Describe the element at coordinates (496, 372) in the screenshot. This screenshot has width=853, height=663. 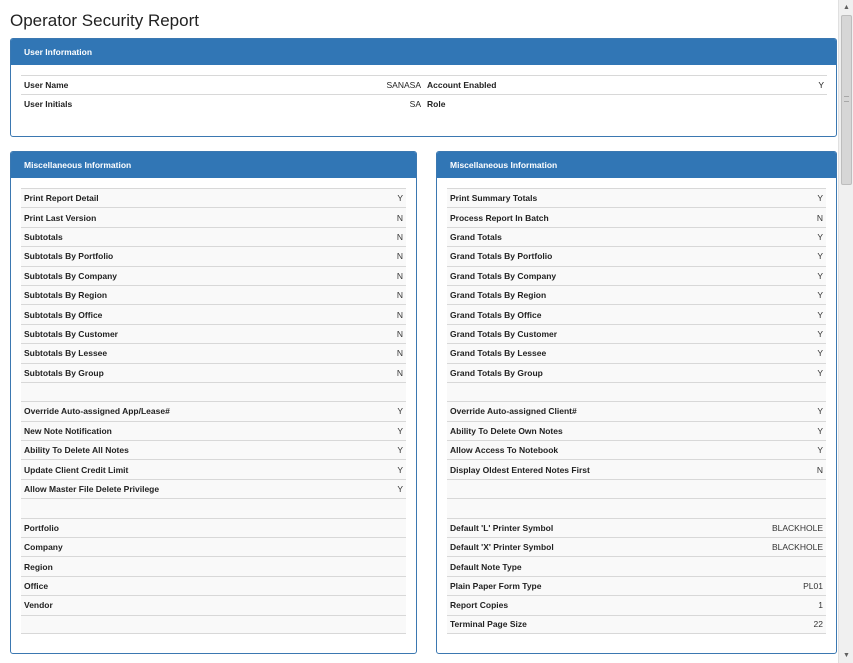
I see `misc-row-label: Grand Totals By Group` at that location.